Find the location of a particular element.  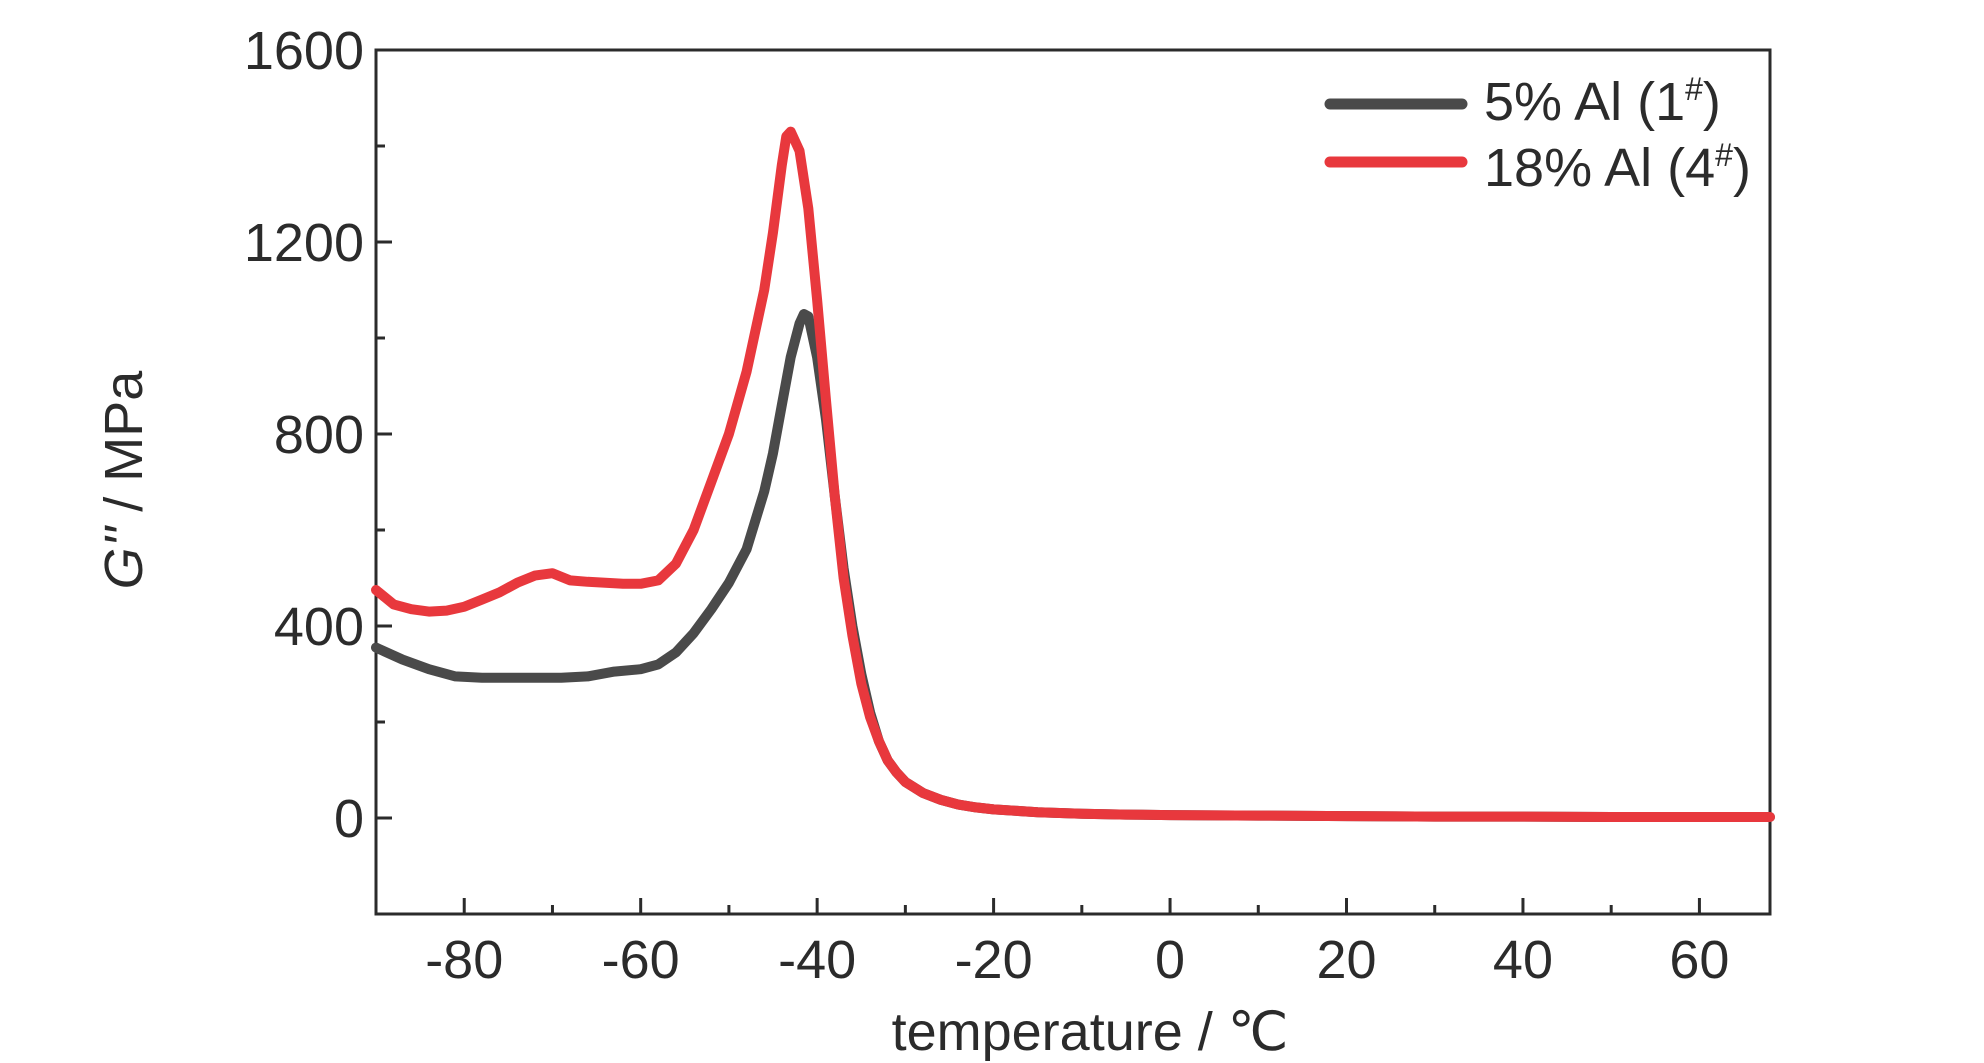

legend-label: 18% Al (4#) is located at coordinates (1617, 167).